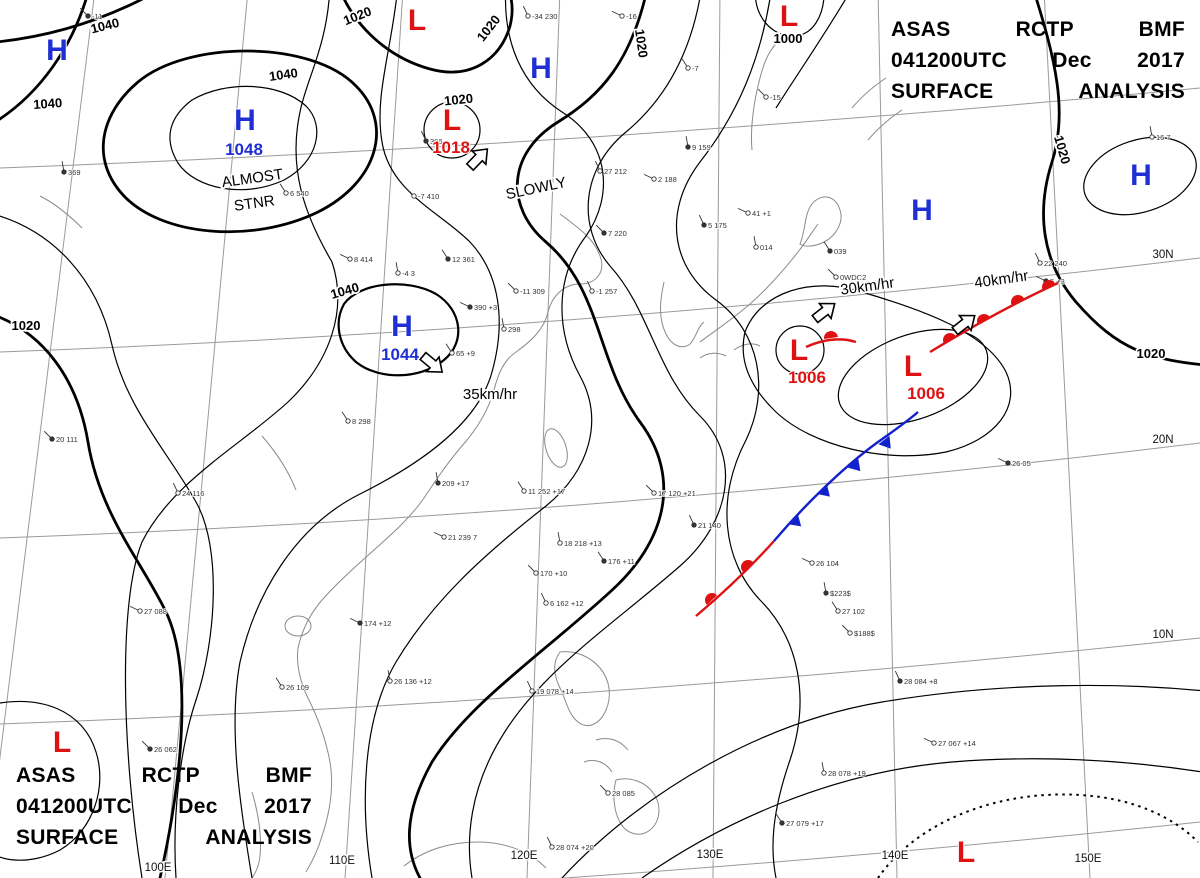  What do you see at coordinates (788, 38) in the screenshot?
I see `isobar-value-label: 1000` at bounding box center [788, 38].